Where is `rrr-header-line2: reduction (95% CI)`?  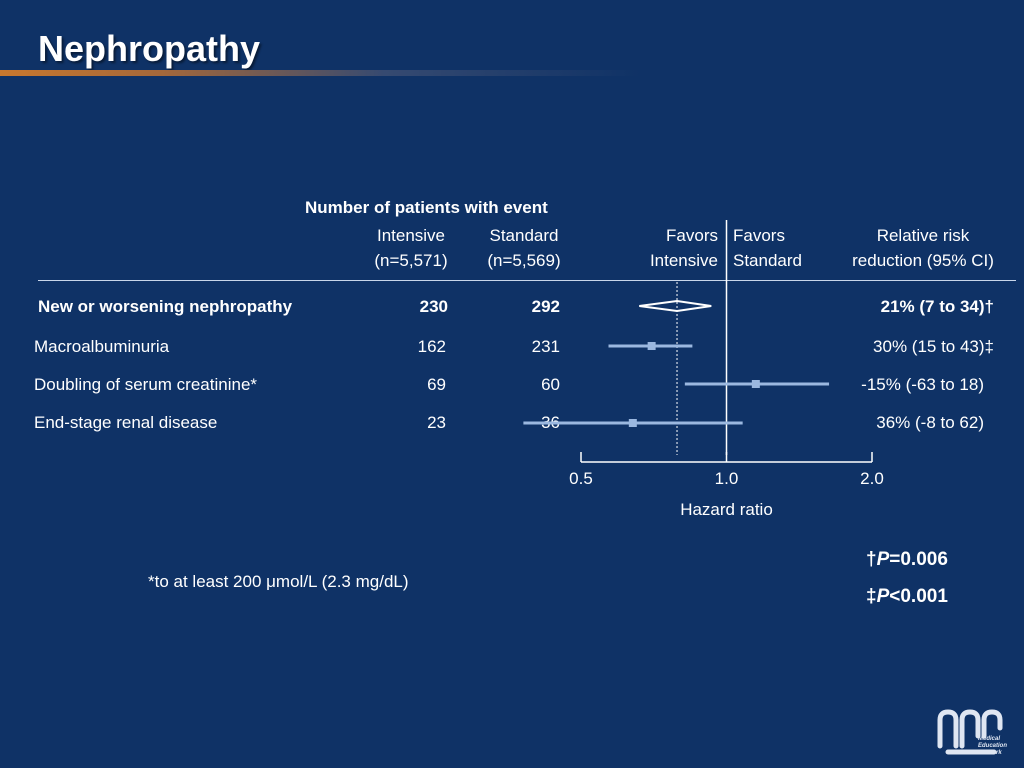
rrr-header-line2: reduction (95% CI) is located at coordinates (923, 260).